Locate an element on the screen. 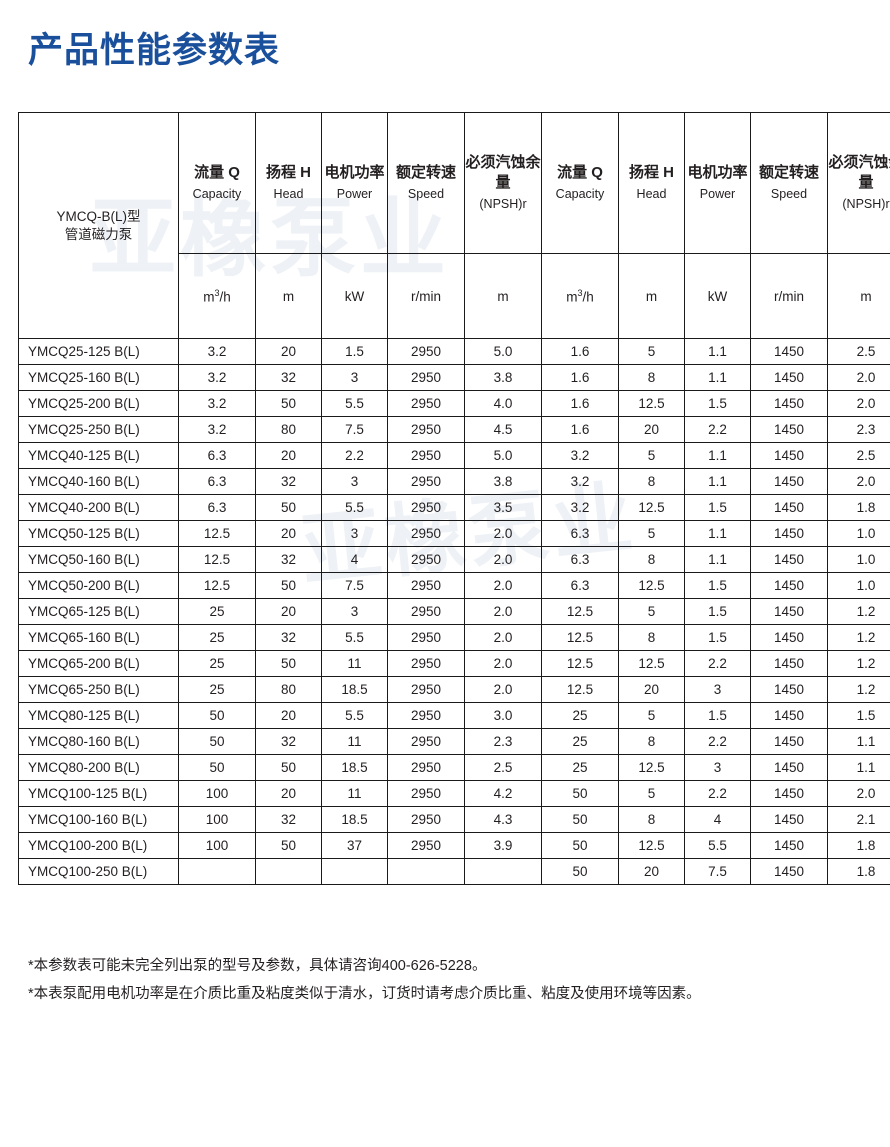 The height and width of the screenshot is (1147, 890). row-cell-1: 3.2 is located at coordinates (217, 377).